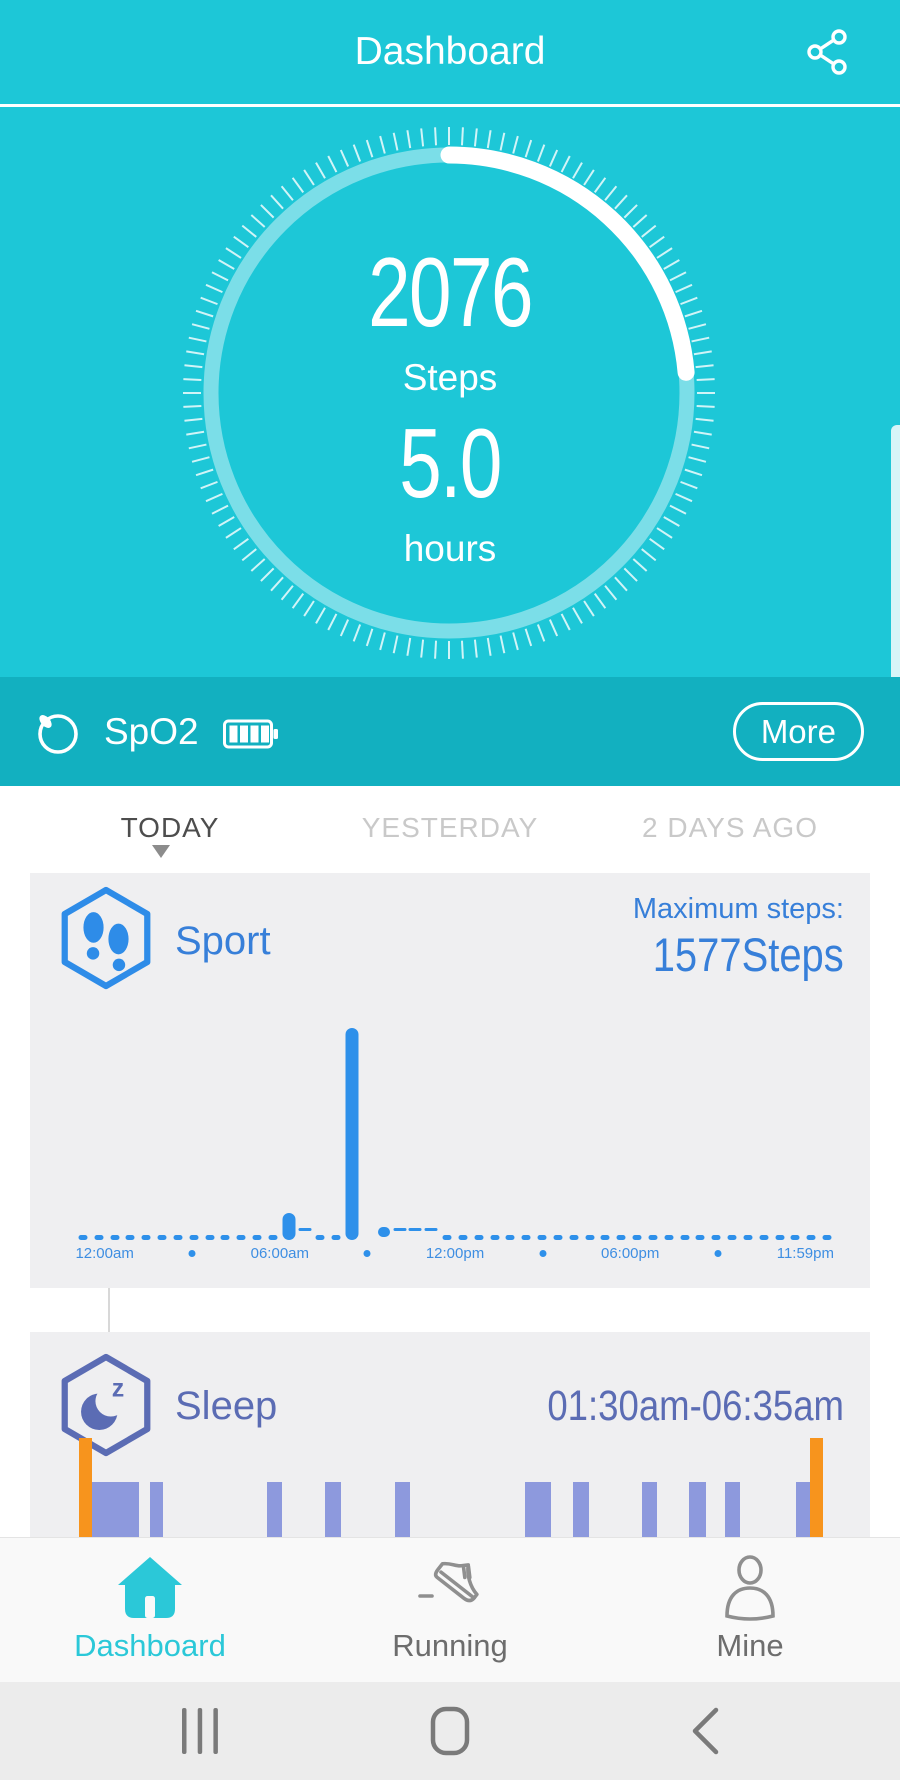 This screenshot has height=1780, width=900. Describe the element at coordinates (750, 1645) in the screenshot. I see `nav-mine-label: Mine` at that location.